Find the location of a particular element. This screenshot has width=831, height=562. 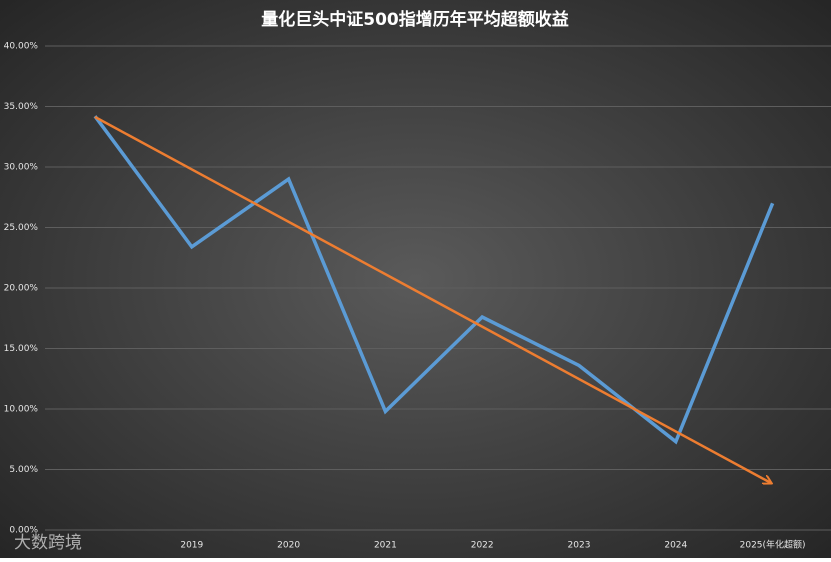

chart-title: 量化巨头中证500指增历年平均超额收益 is located at coordinates (415, 19).